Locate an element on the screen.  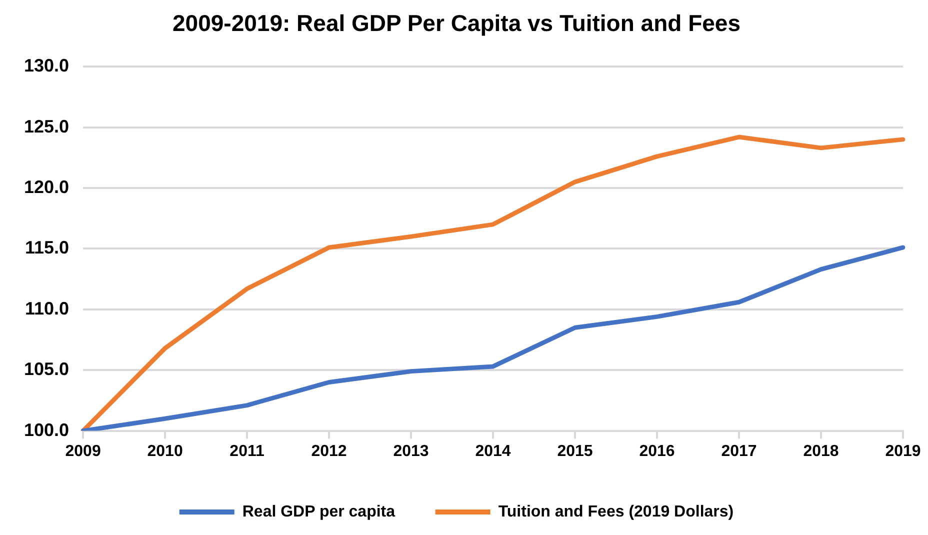
y-tick-label: 105.0 is located at coordinates (47, 369).